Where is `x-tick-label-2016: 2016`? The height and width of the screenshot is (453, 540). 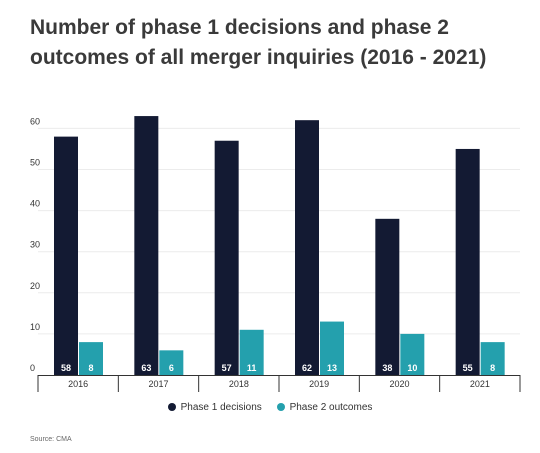
x-tick-label-2016: 2016 is located at coordinates (78, 384).